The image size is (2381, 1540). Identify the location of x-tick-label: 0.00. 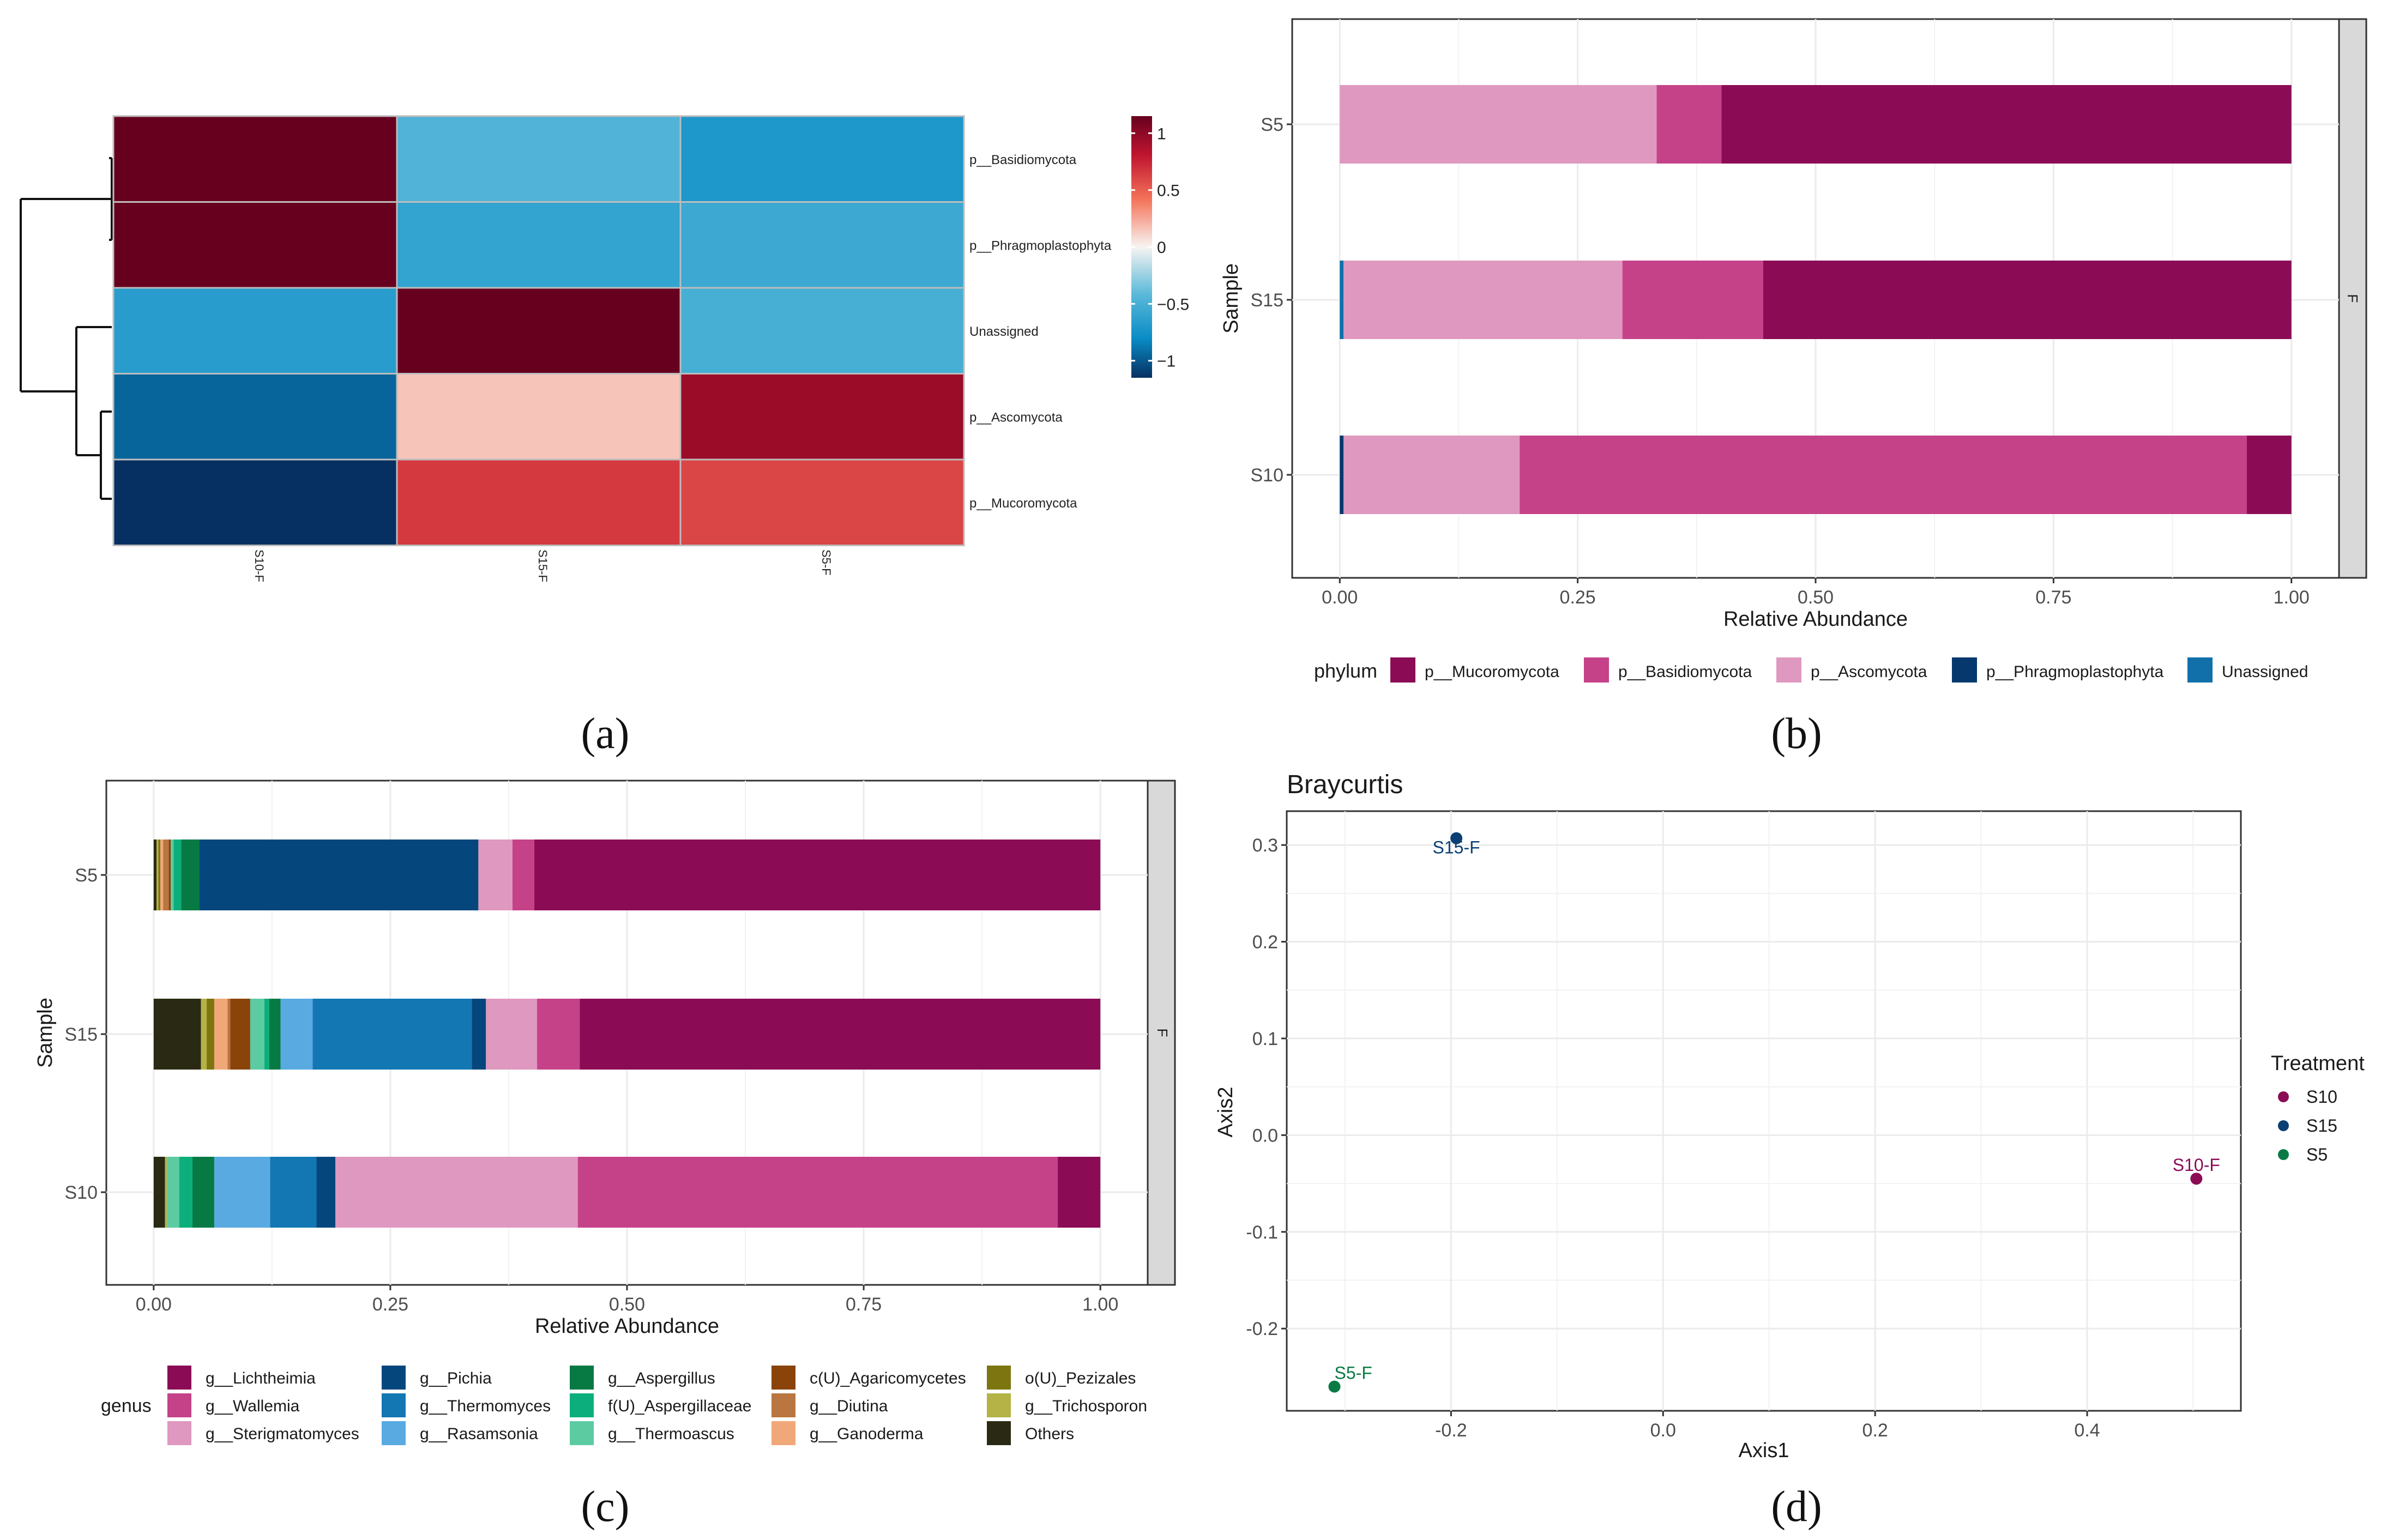
(154, 1304).